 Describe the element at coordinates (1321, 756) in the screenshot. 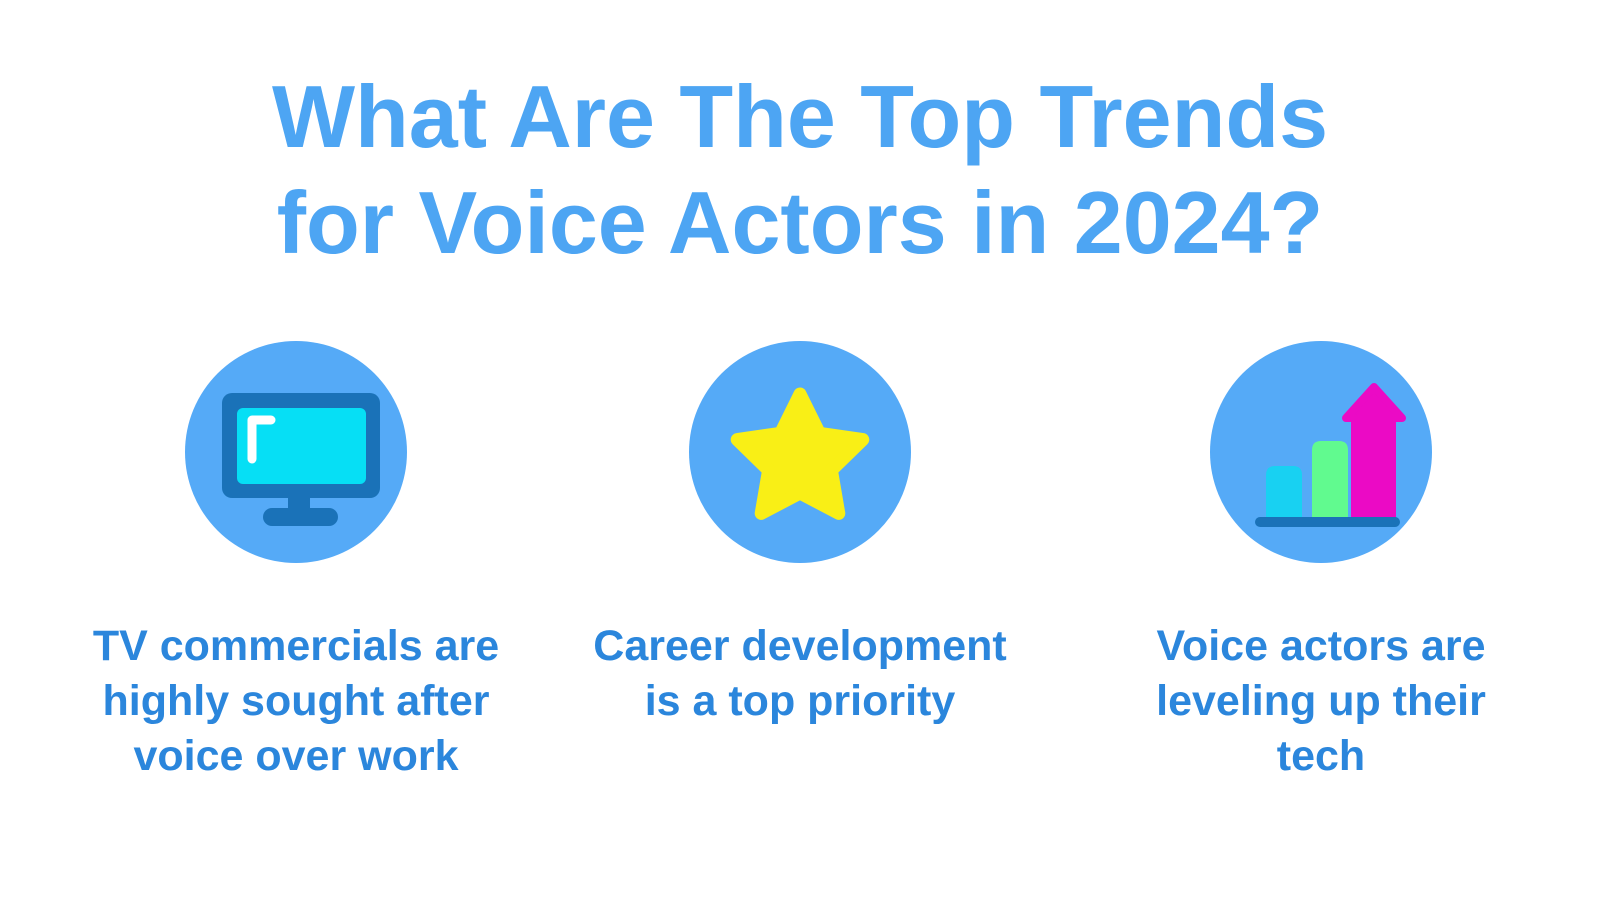

I see `caption-line: tech` at that location.